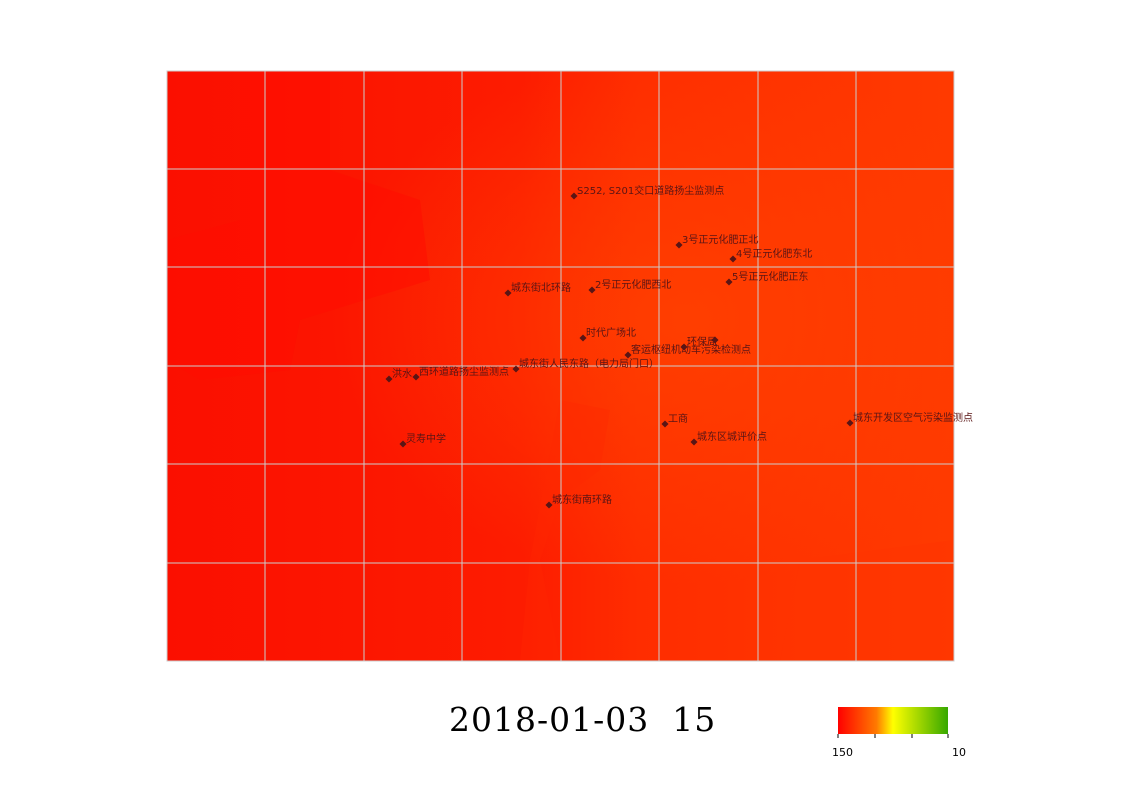 The height and width of the screenshot is (794, 1122). What do you see at coordinates (702, 341) in the screenshot?
I see `station-label: 环保局` at bounding box center [702, 341].